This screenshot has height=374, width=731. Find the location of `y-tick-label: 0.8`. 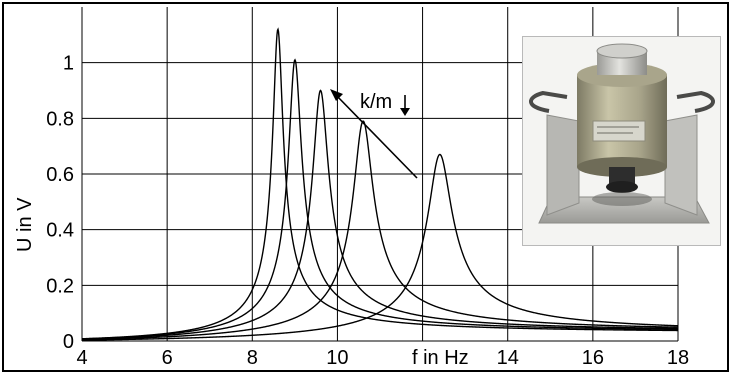

y-tick-label: 0.8 is located at coordinates (60, 119).